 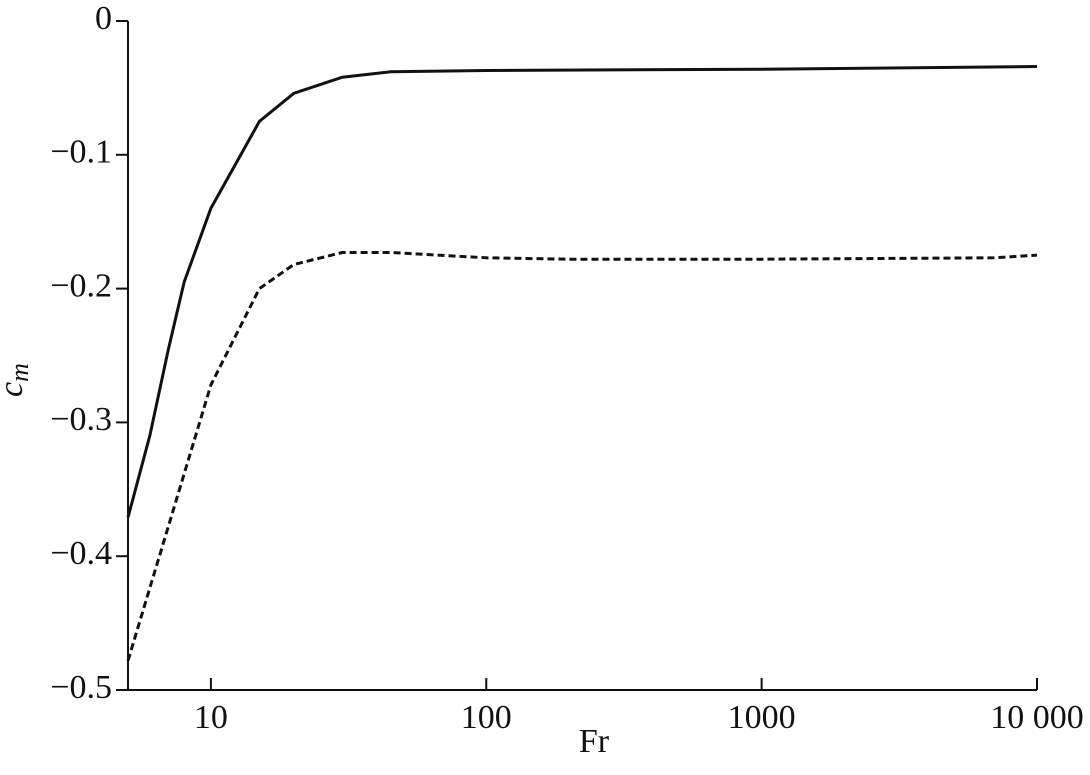 I want to click on y-tick-label: −0.2, so click(x=81, y=285).